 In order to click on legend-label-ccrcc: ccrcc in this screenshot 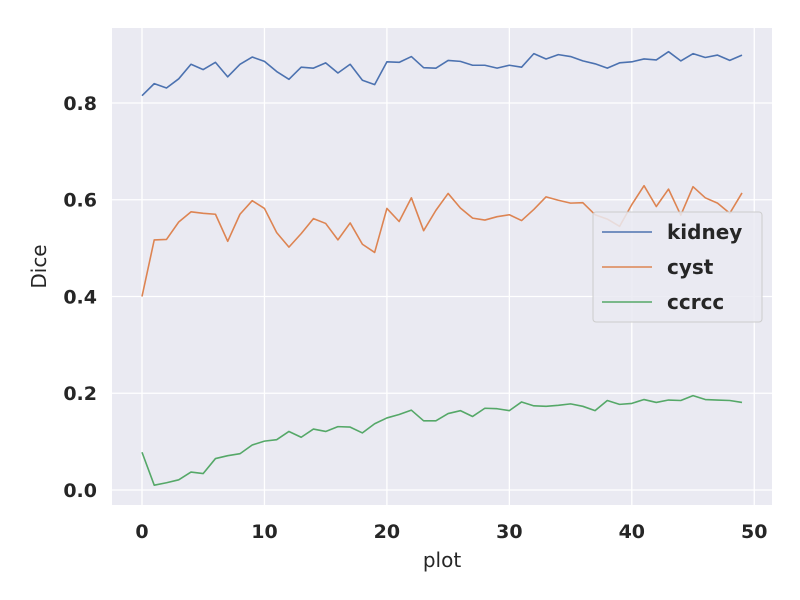, I will do `click(695, 302)`.